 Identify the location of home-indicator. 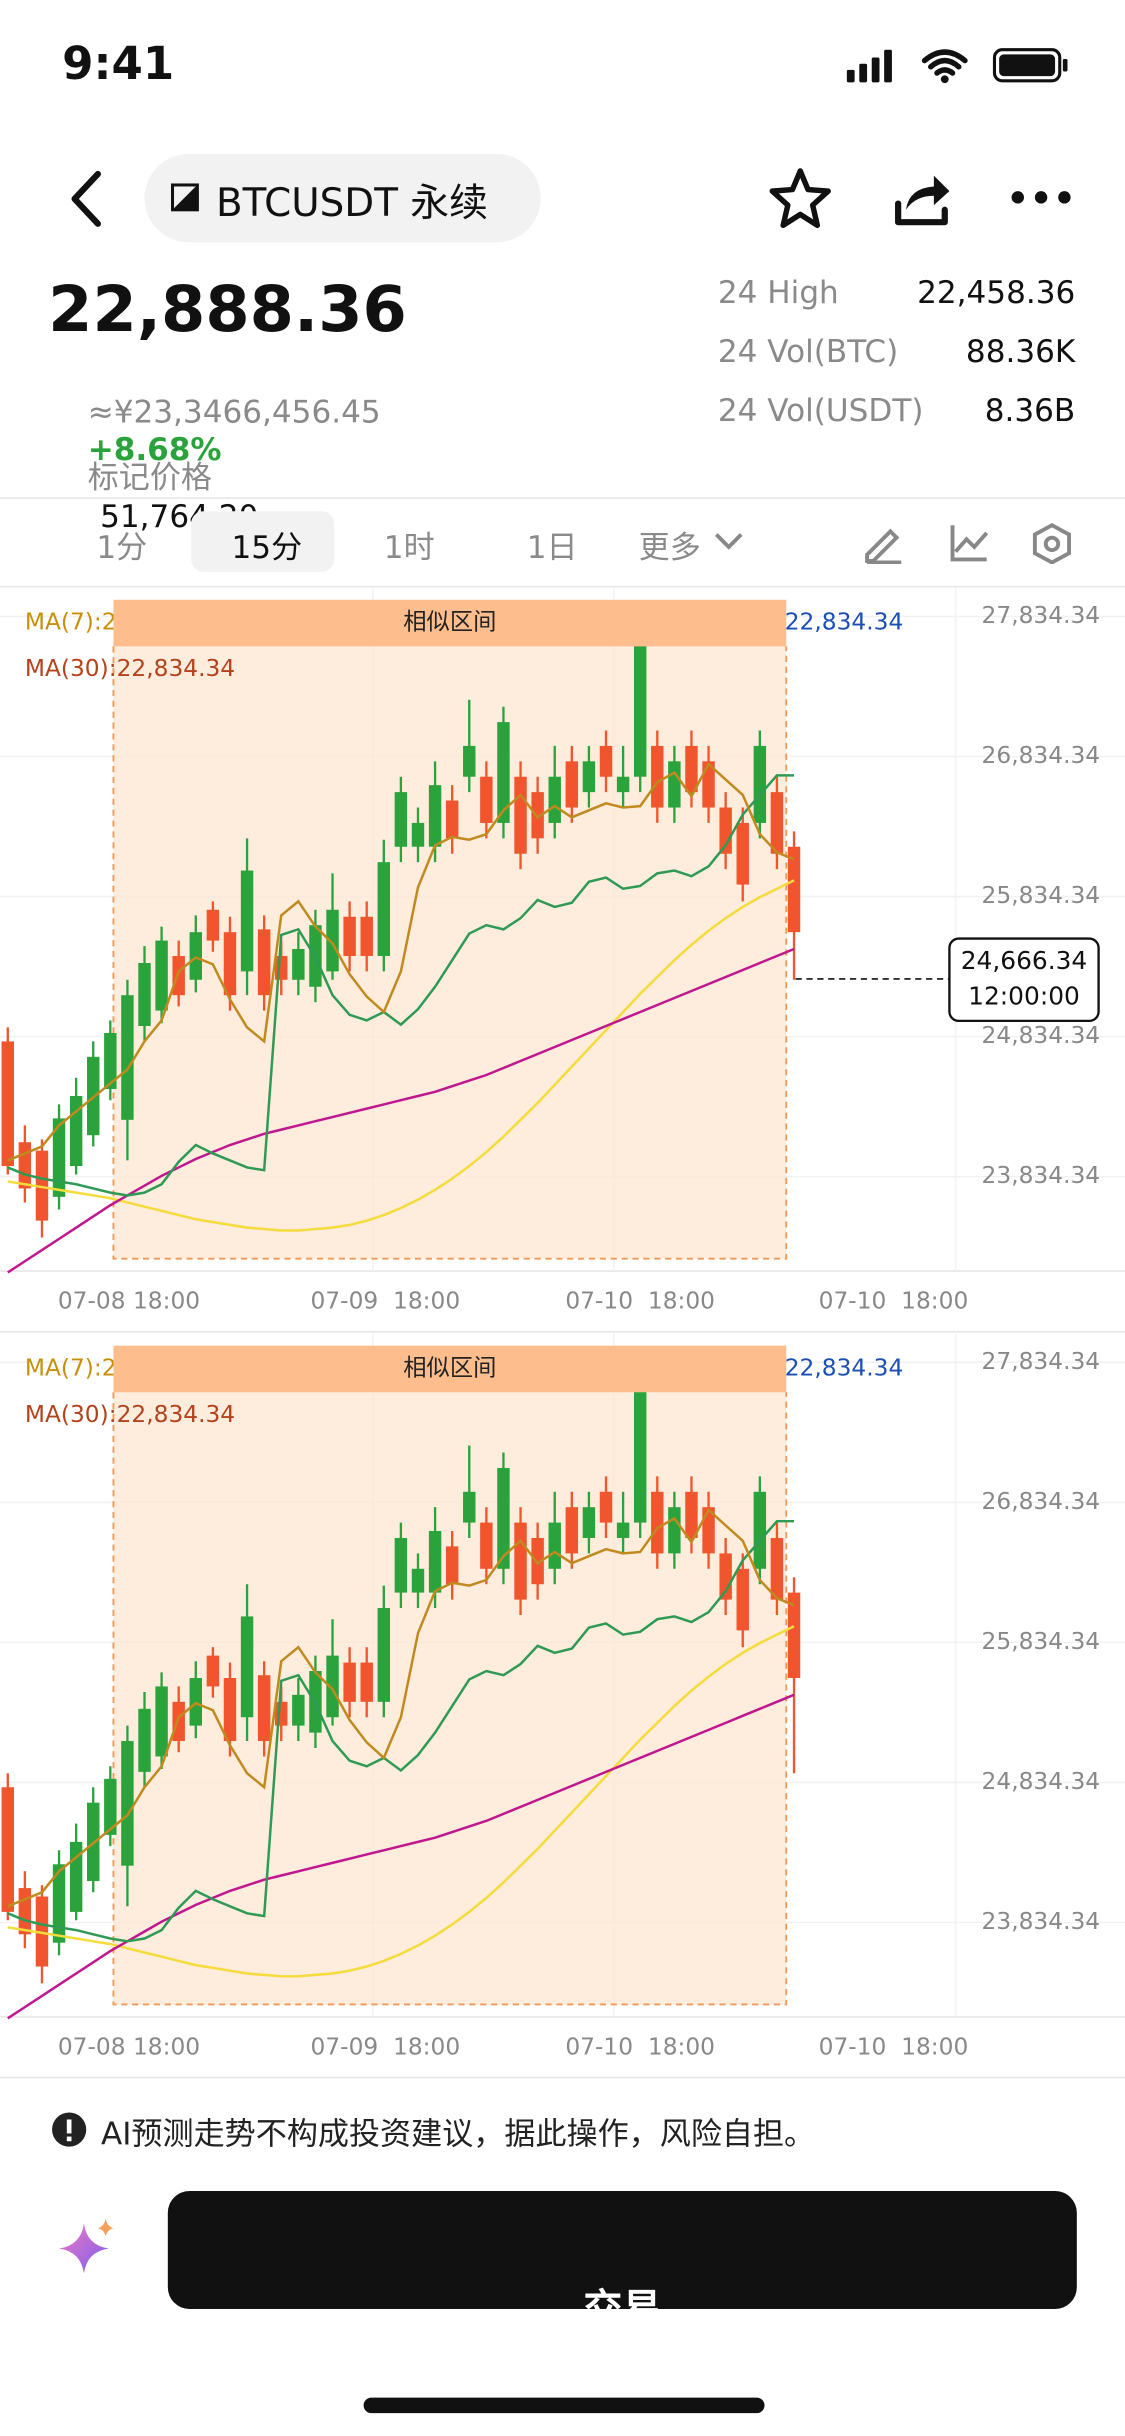
(564, 2405).